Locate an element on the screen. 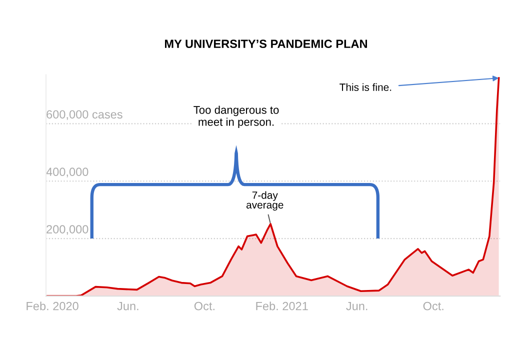 The image size is (532, 345). annotation: This is fine. is located at coordinates (366, 87).